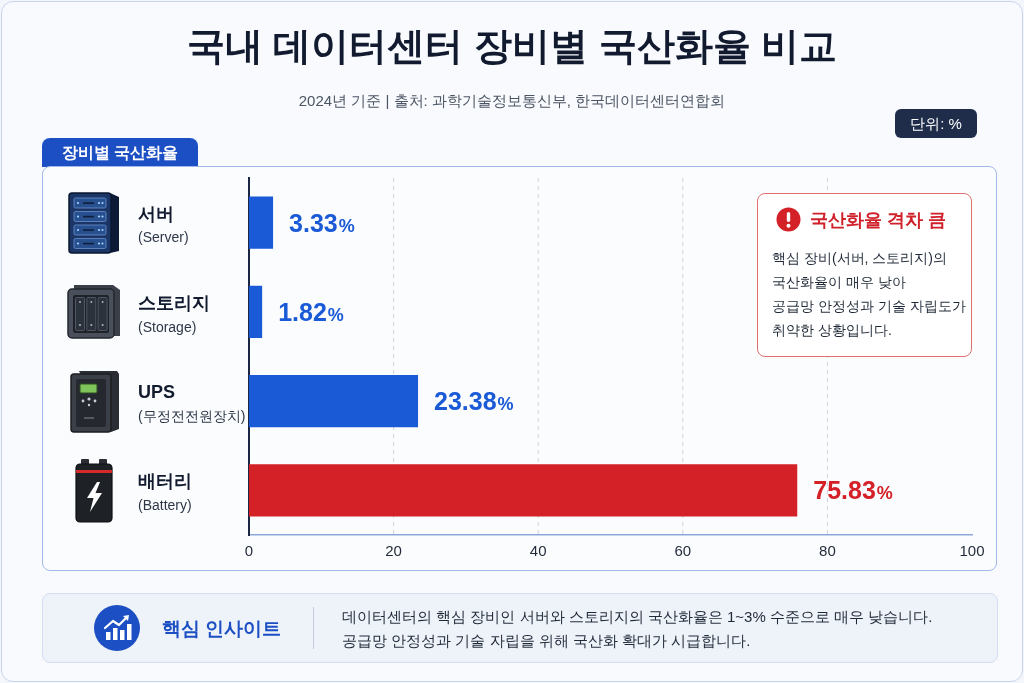 This screenshot has height=683, width=1024. I want to click on data-label: 23.38%, so click(474, 401).